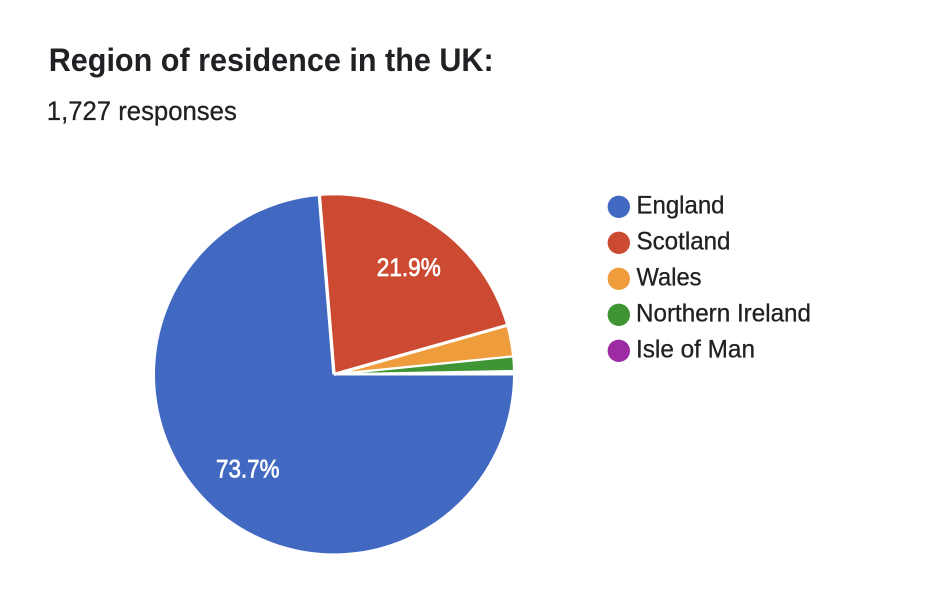 This screenshot has width=950, height=602. What do you see at coordinates (669, 277) in the screenshot?
I see `svg-text: Wales` at bounding box center [669, 277].